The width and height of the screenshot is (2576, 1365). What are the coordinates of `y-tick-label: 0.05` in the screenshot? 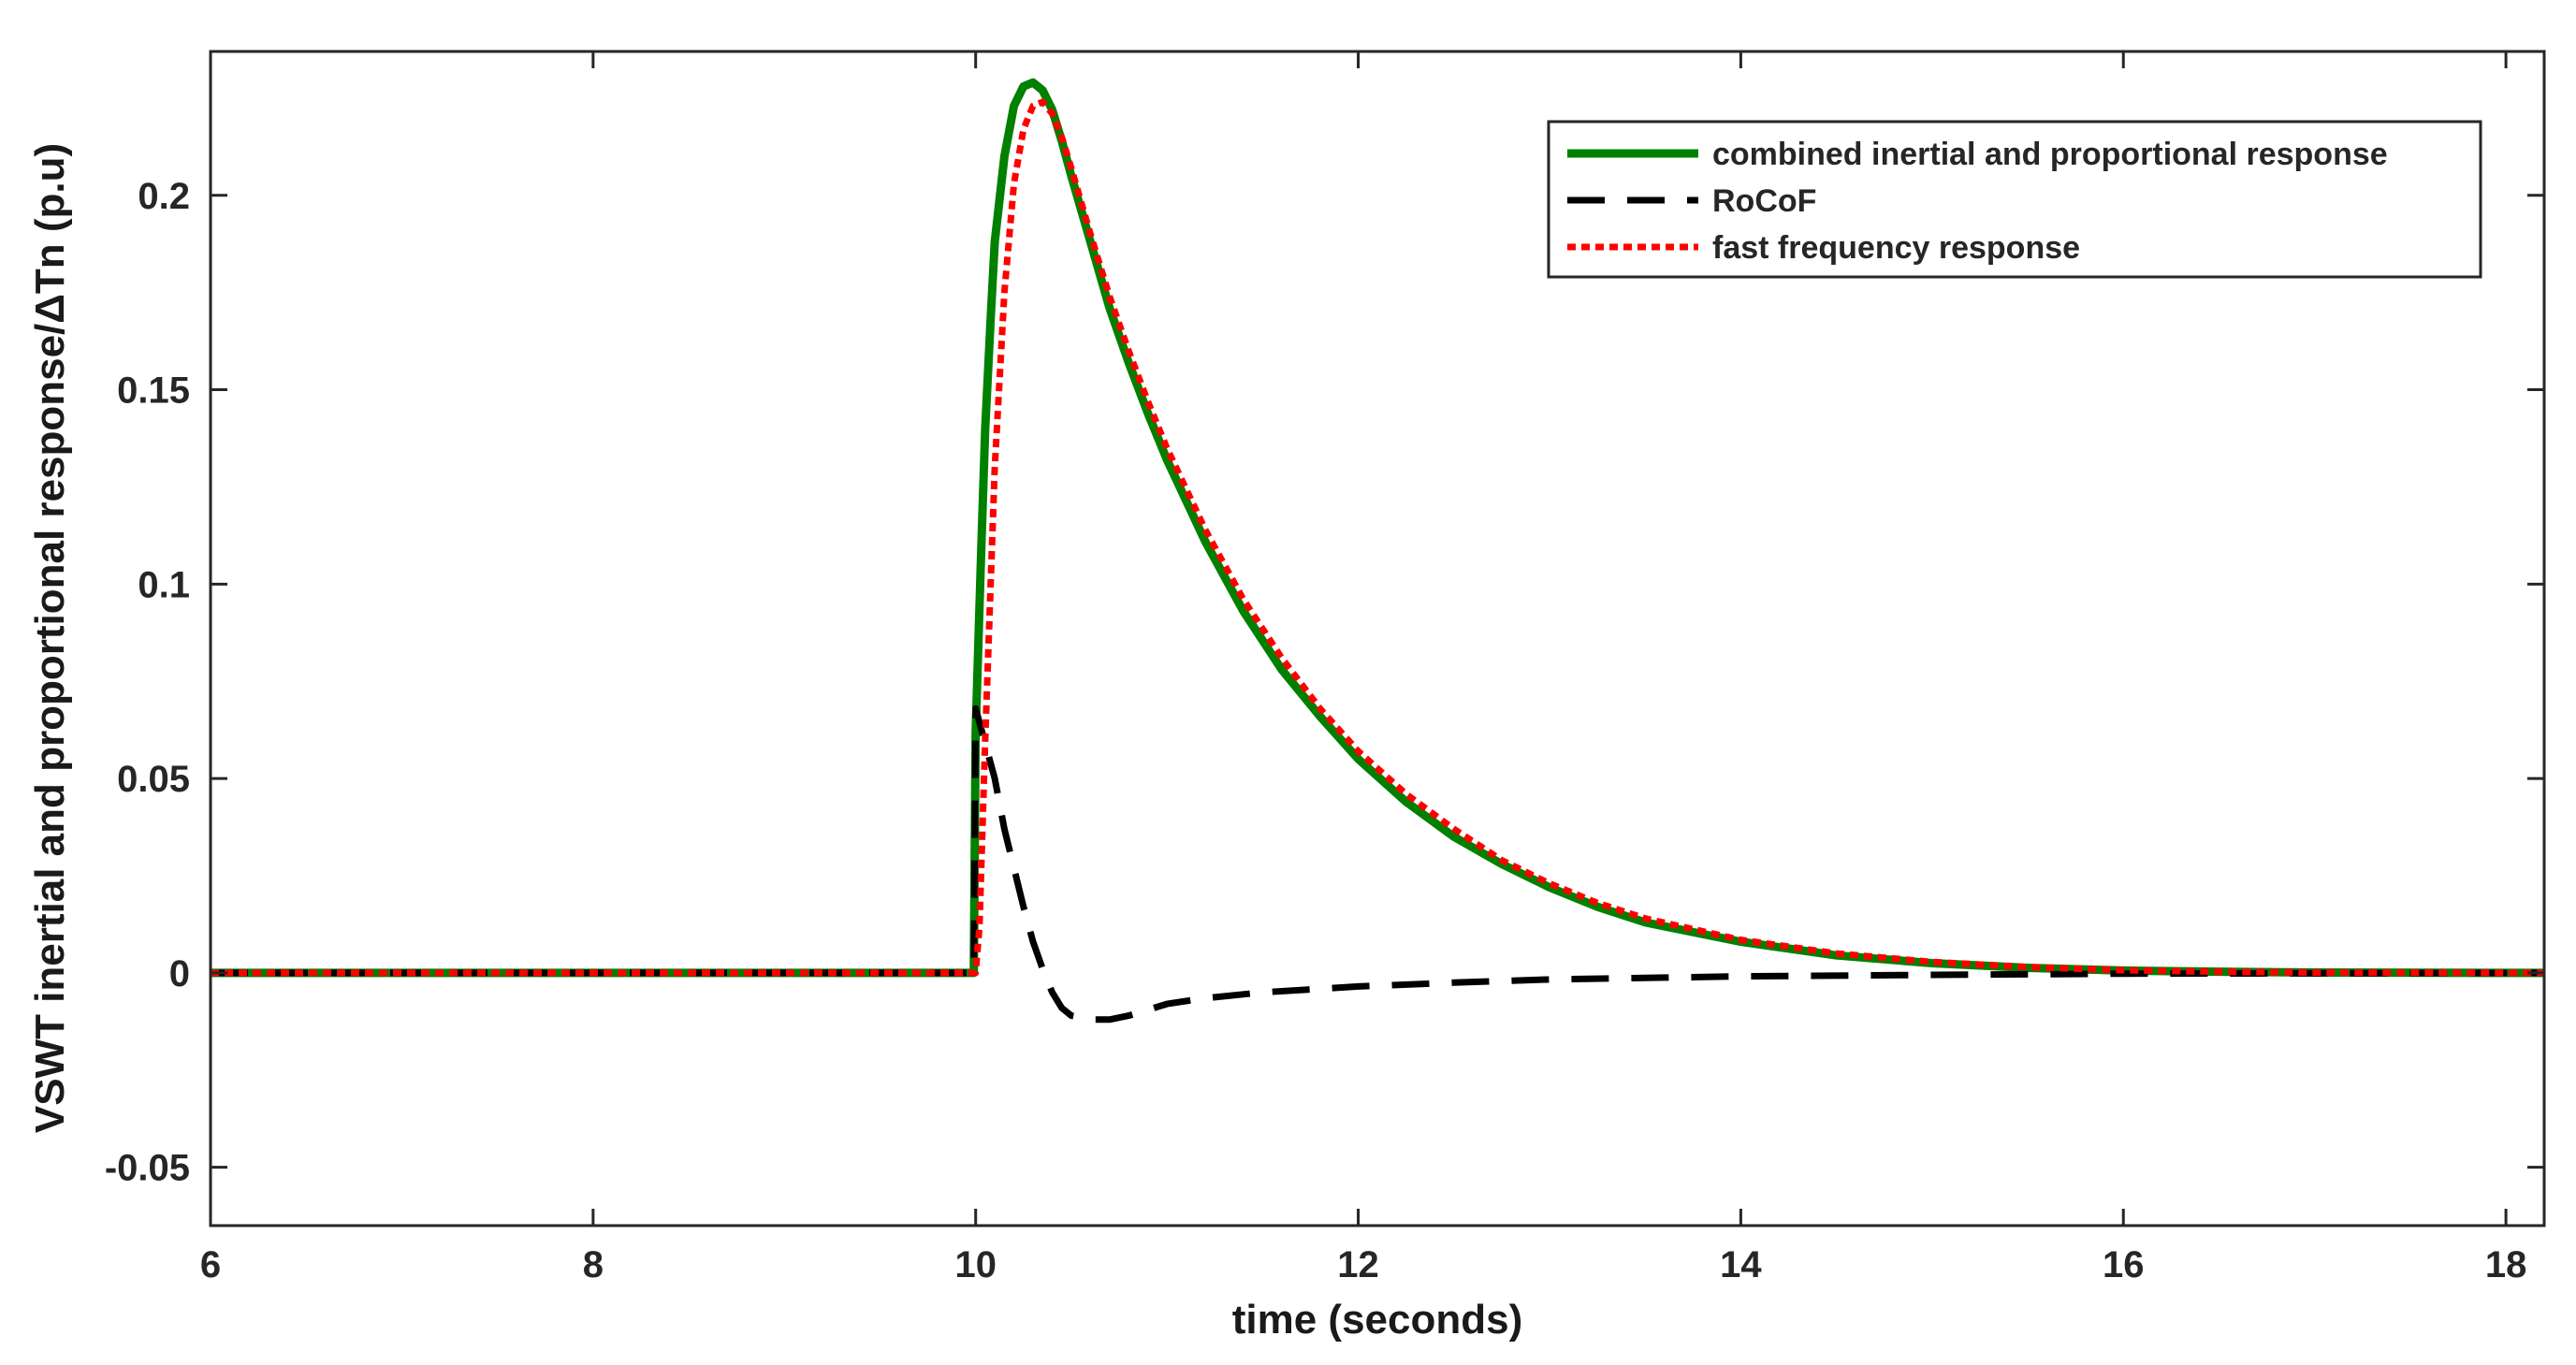 It's located at (153, 779).